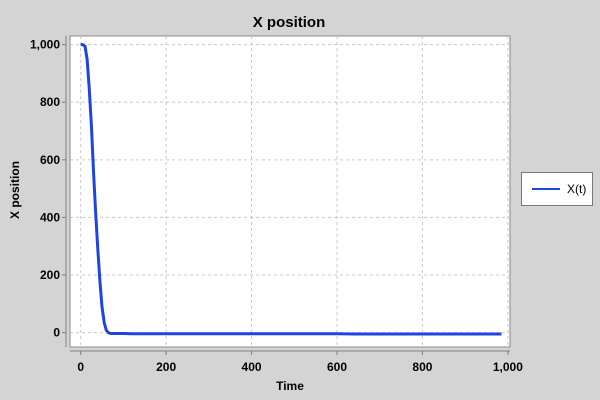 The width and height of the screenshot is (600, 400). I want to click on x-axis-ticks: 0 200 400 600 800 1,000, so click(300, 362).